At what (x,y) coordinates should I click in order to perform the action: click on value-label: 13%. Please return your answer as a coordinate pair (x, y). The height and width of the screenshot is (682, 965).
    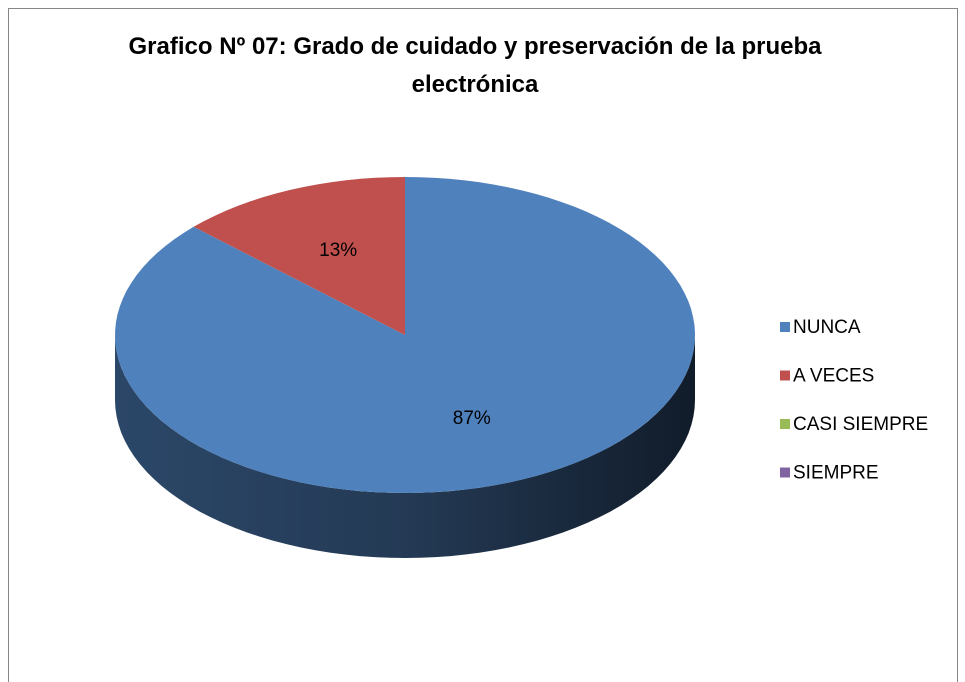
    Looking at the image, I should click on (338, 250).